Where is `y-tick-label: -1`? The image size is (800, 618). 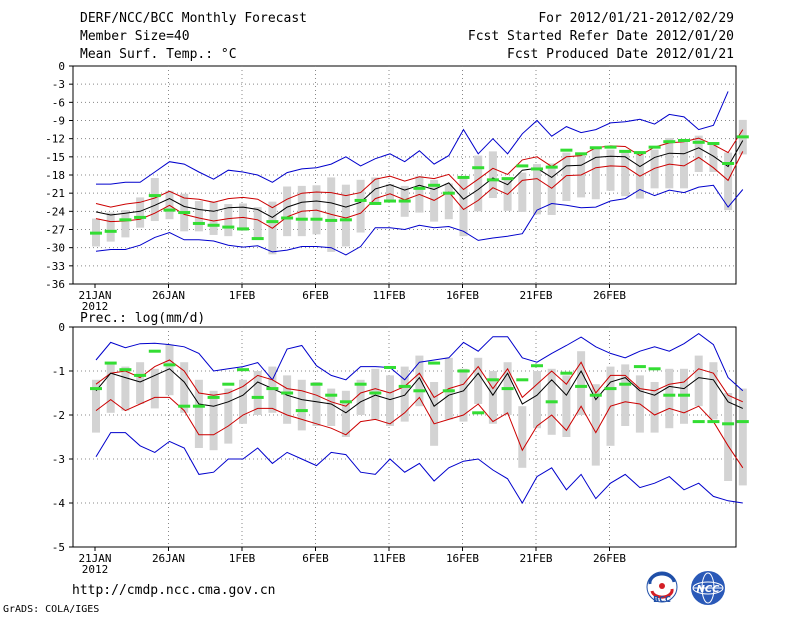
y-tick-label: -1 is located at coordinates (58, 371).